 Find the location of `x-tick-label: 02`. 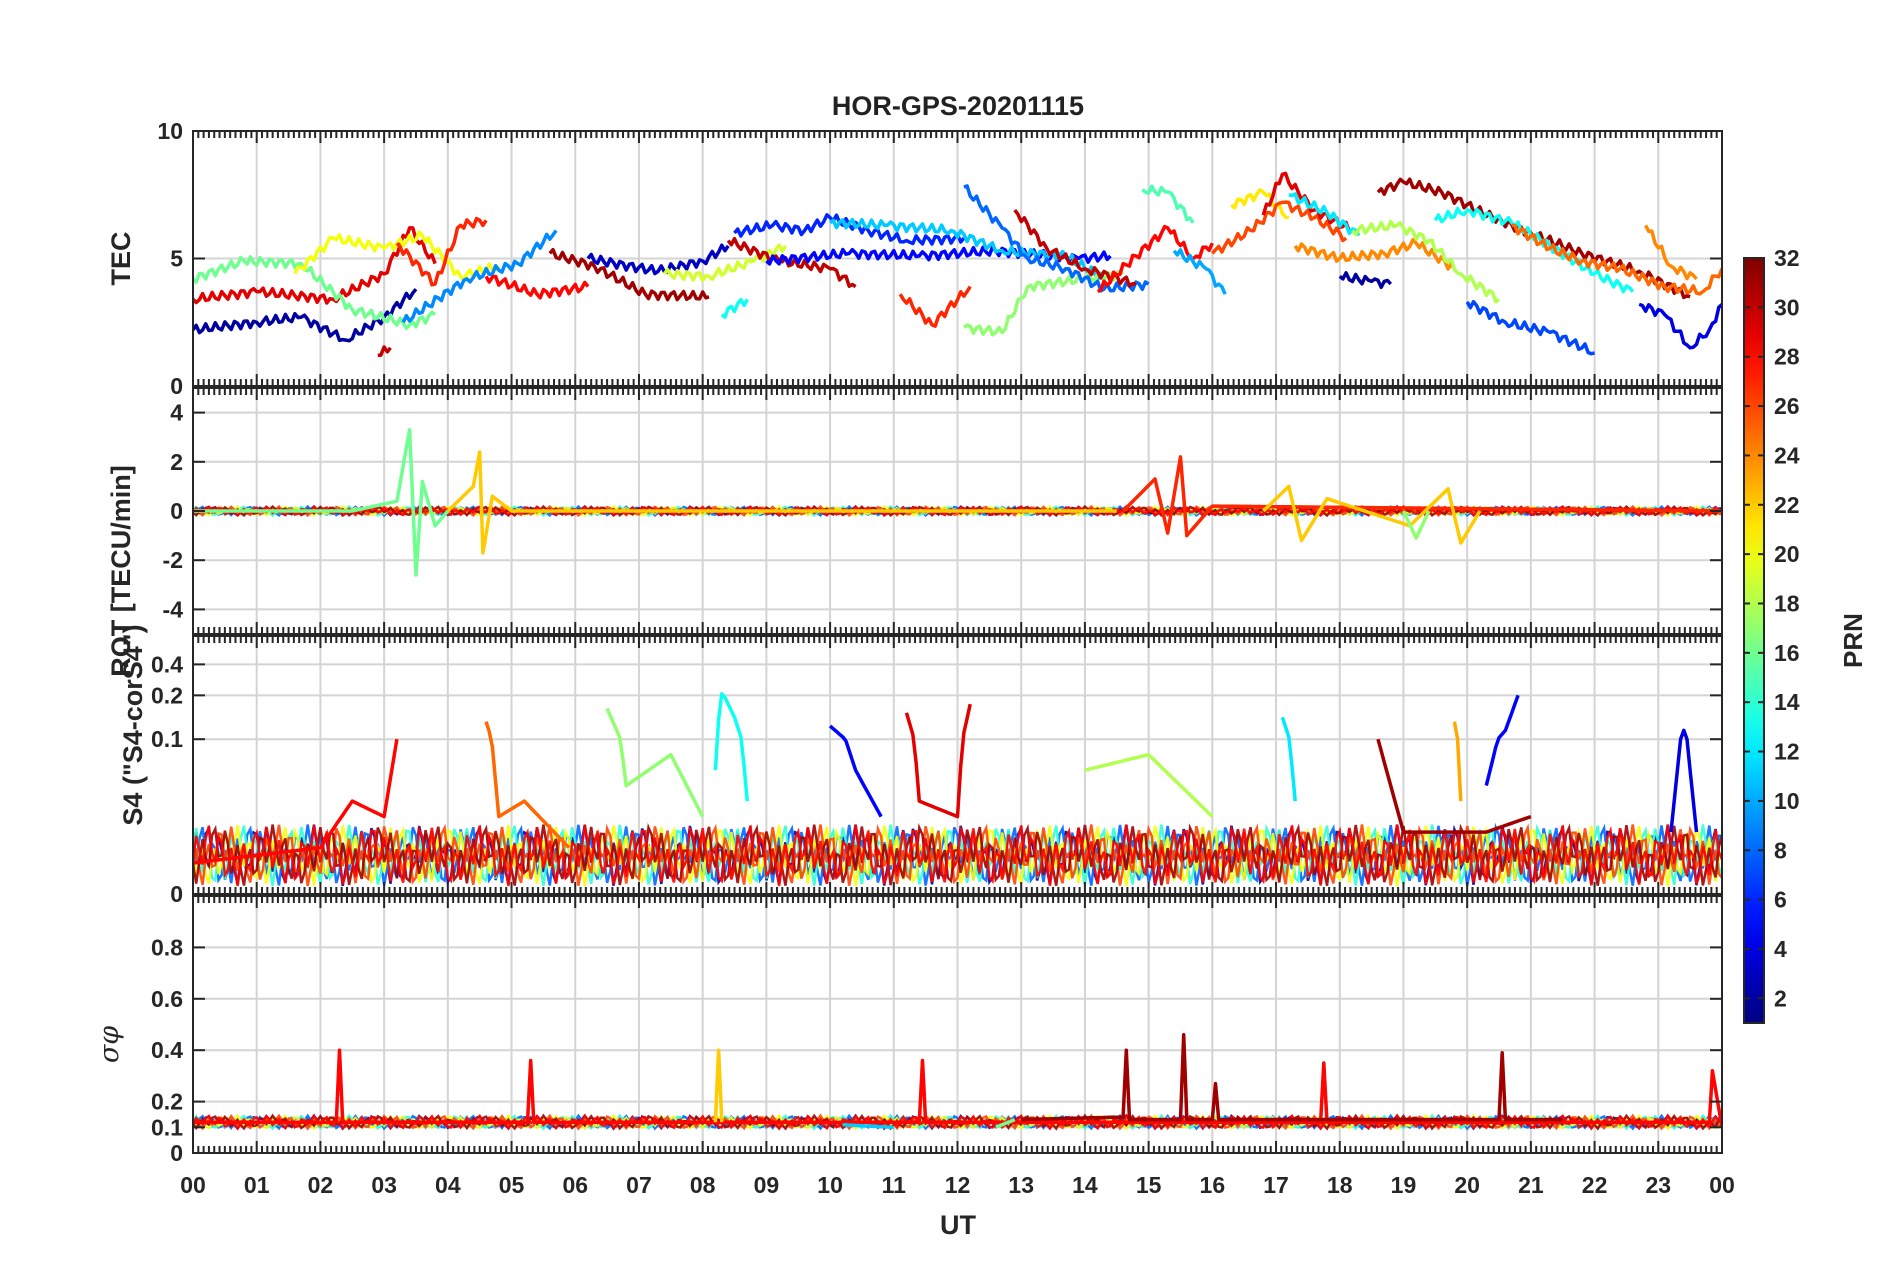

x-tick-label: 02 is located at coordinates (321, 1185).